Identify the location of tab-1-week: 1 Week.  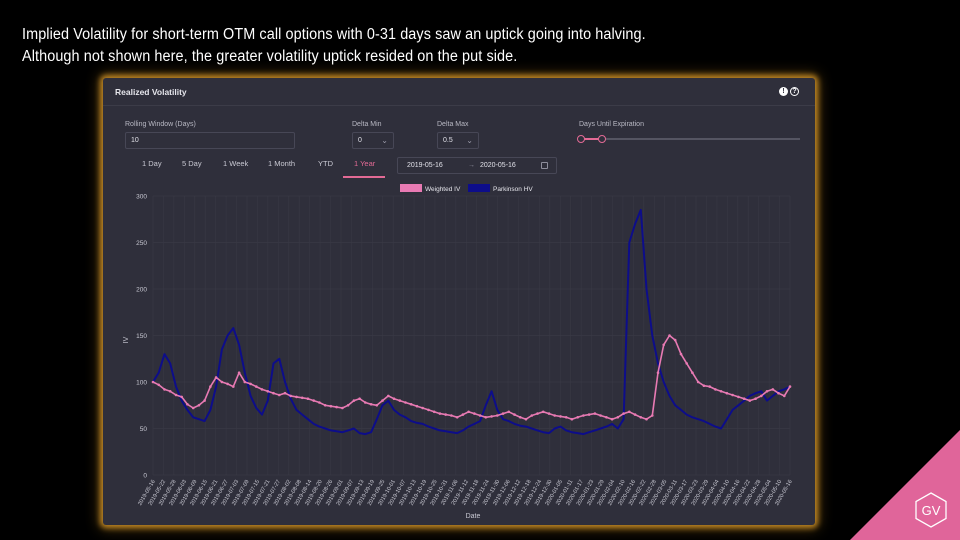
(236, 163).